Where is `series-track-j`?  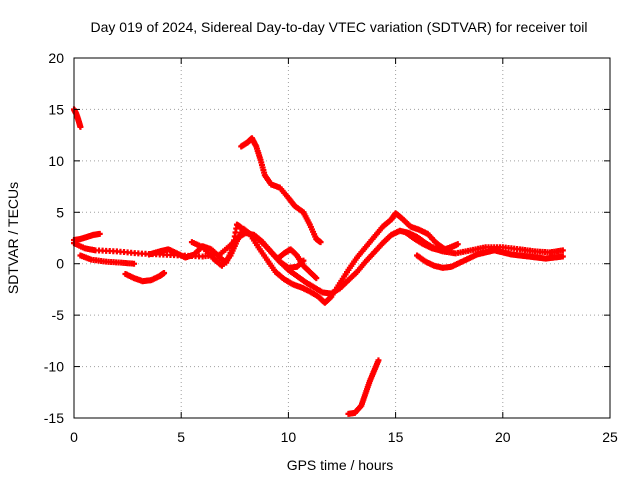
series-track-j is located at coordinates (281, 190).